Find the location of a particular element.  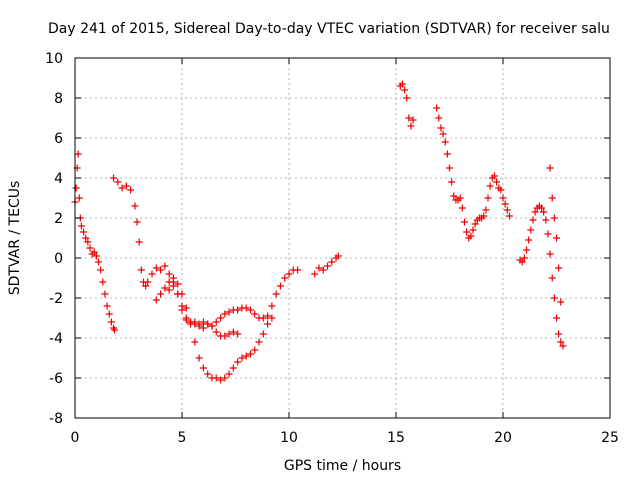

y-tick-label: -8 is located at coordinates (56, 419).